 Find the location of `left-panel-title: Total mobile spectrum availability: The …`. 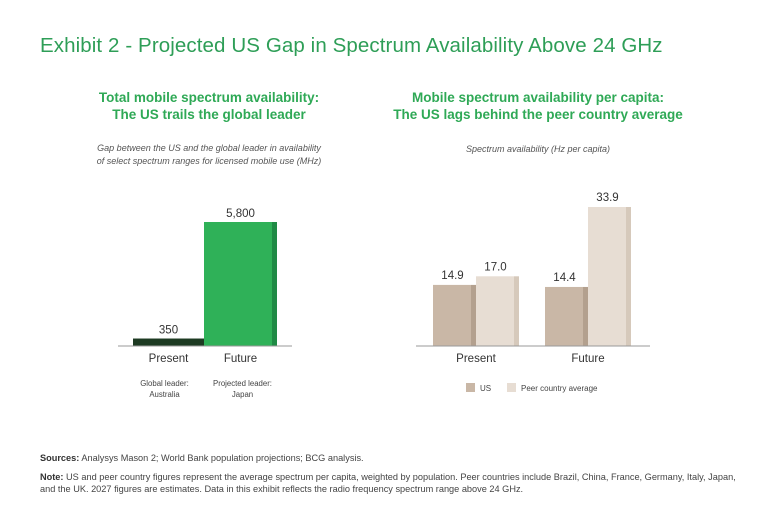

left-panel-title: Total mobile spectrum availability: The … is located at coordinates (209, 106).